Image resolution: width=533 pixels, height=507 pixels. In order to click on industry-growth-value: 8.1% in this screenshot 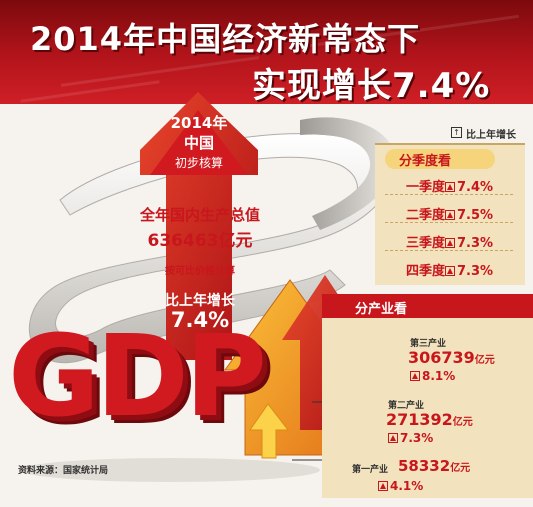, I will do `click(439, 376)`.